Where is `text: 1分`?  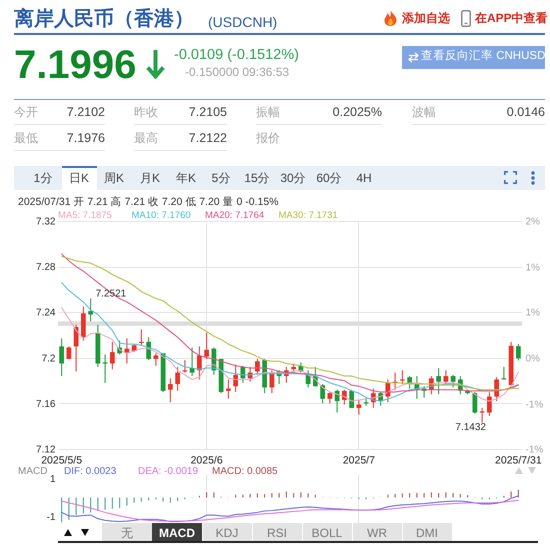 text: 1分 is located at coordinates (43, 178).